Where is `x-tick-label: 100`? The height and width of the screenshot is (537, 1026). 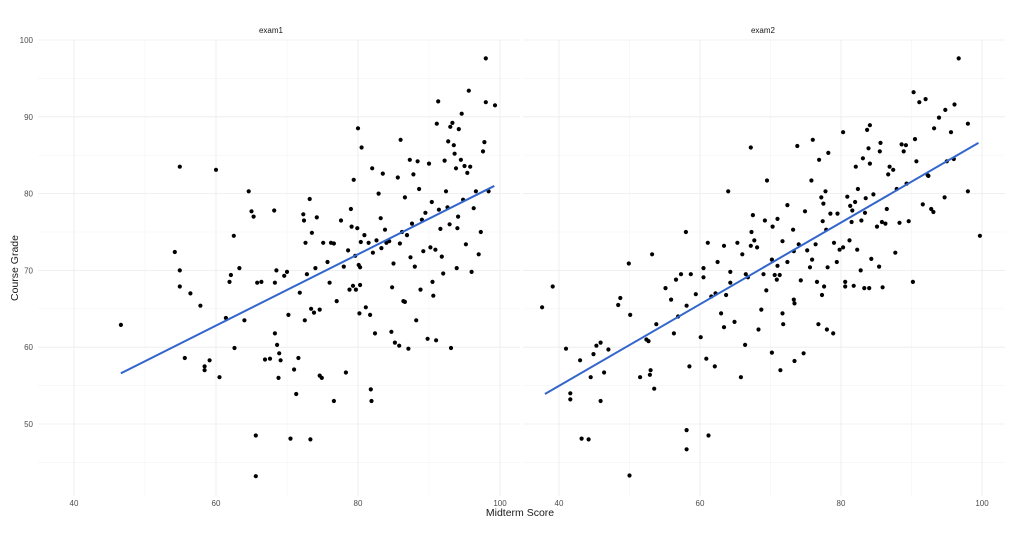 x-tick-label: 100 is located at coordinates (500, 503).